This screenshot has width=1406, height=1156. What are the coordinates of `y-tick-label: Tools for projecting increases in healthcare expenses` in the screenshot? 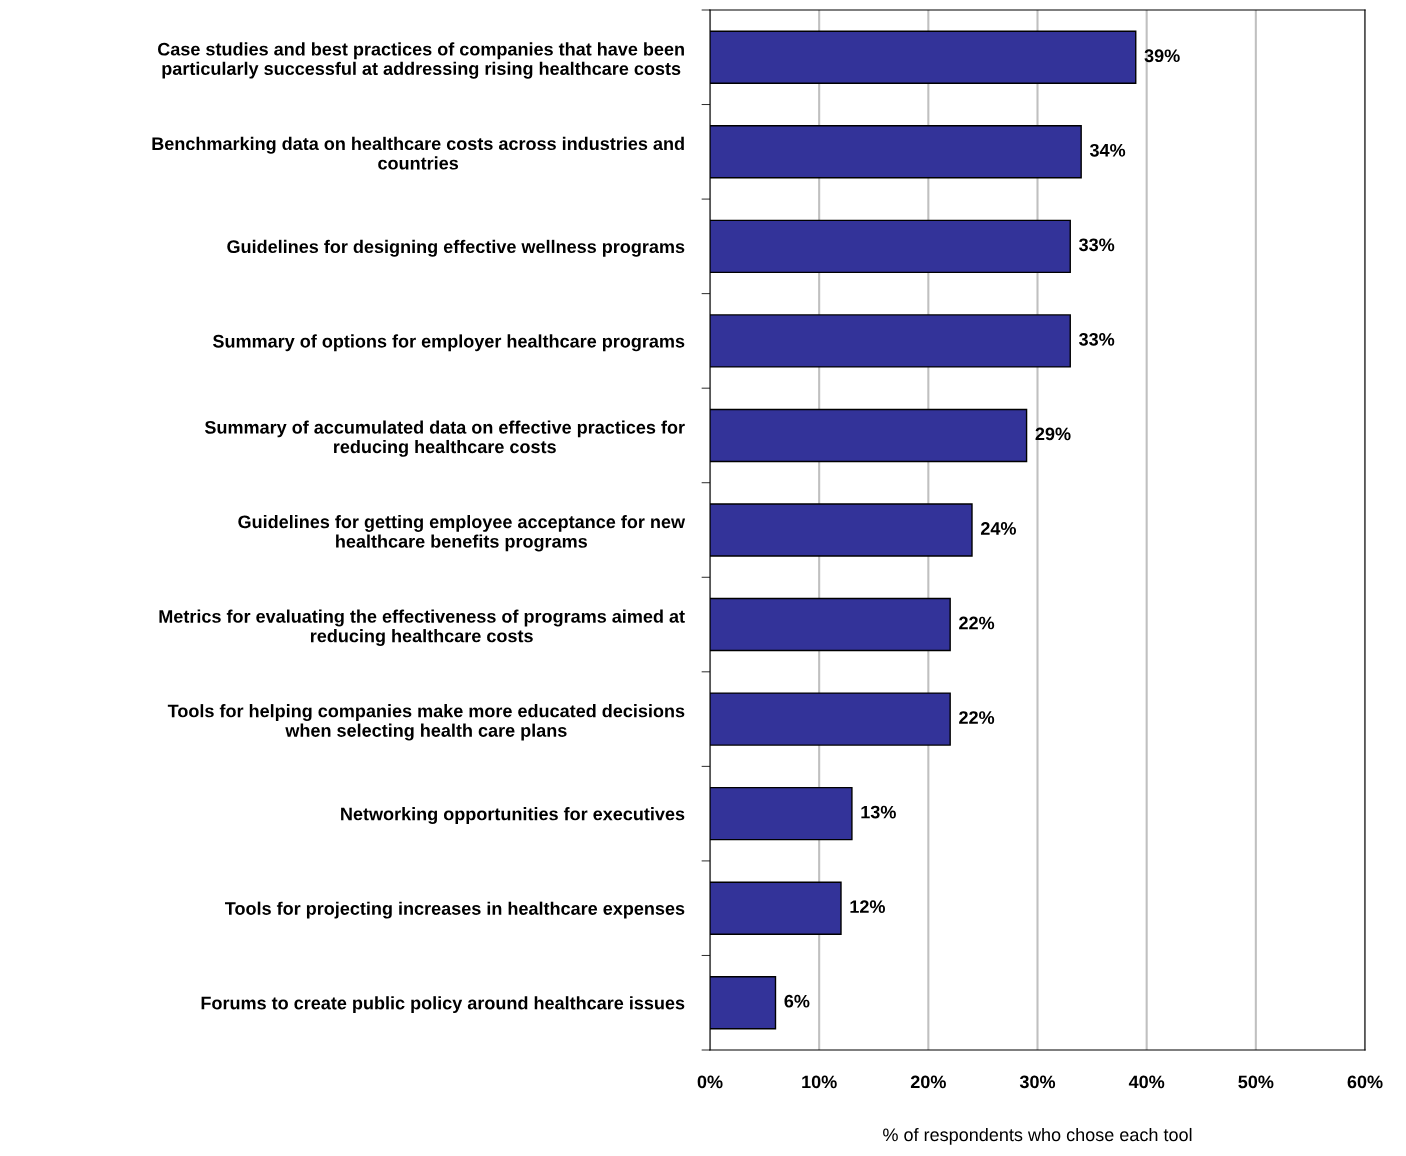 It's located at (454, 910).